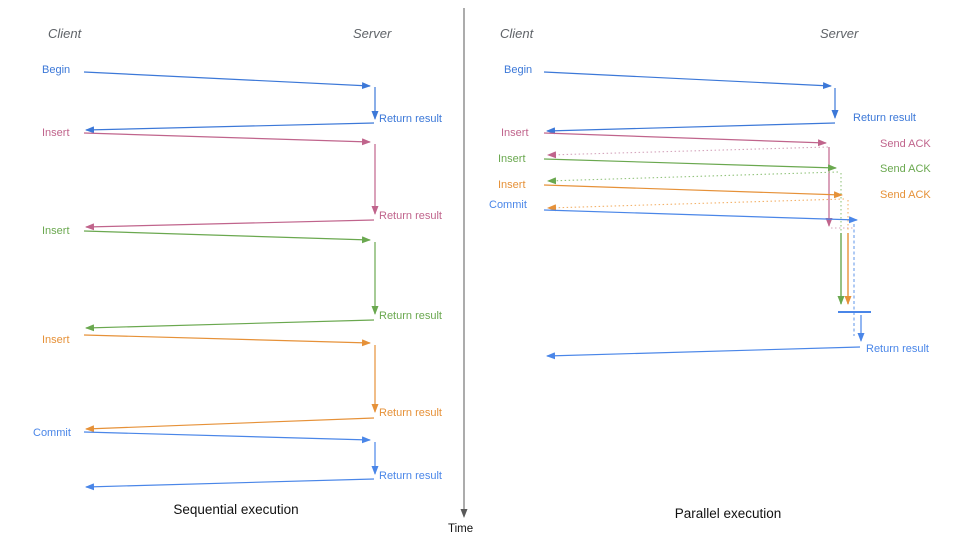 The width and height of the screenshot is (960, 540). Describe the element at coordinates (905, 169) in the screenshot. I see `par-insert2-ack-label: Send ACK` at that location.